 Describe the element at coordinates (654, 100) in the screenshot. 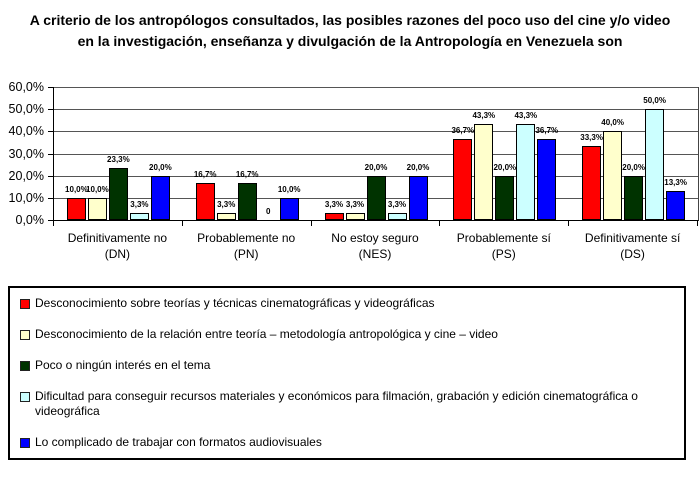

I see `bar-value-label: 50,0%` at that location.